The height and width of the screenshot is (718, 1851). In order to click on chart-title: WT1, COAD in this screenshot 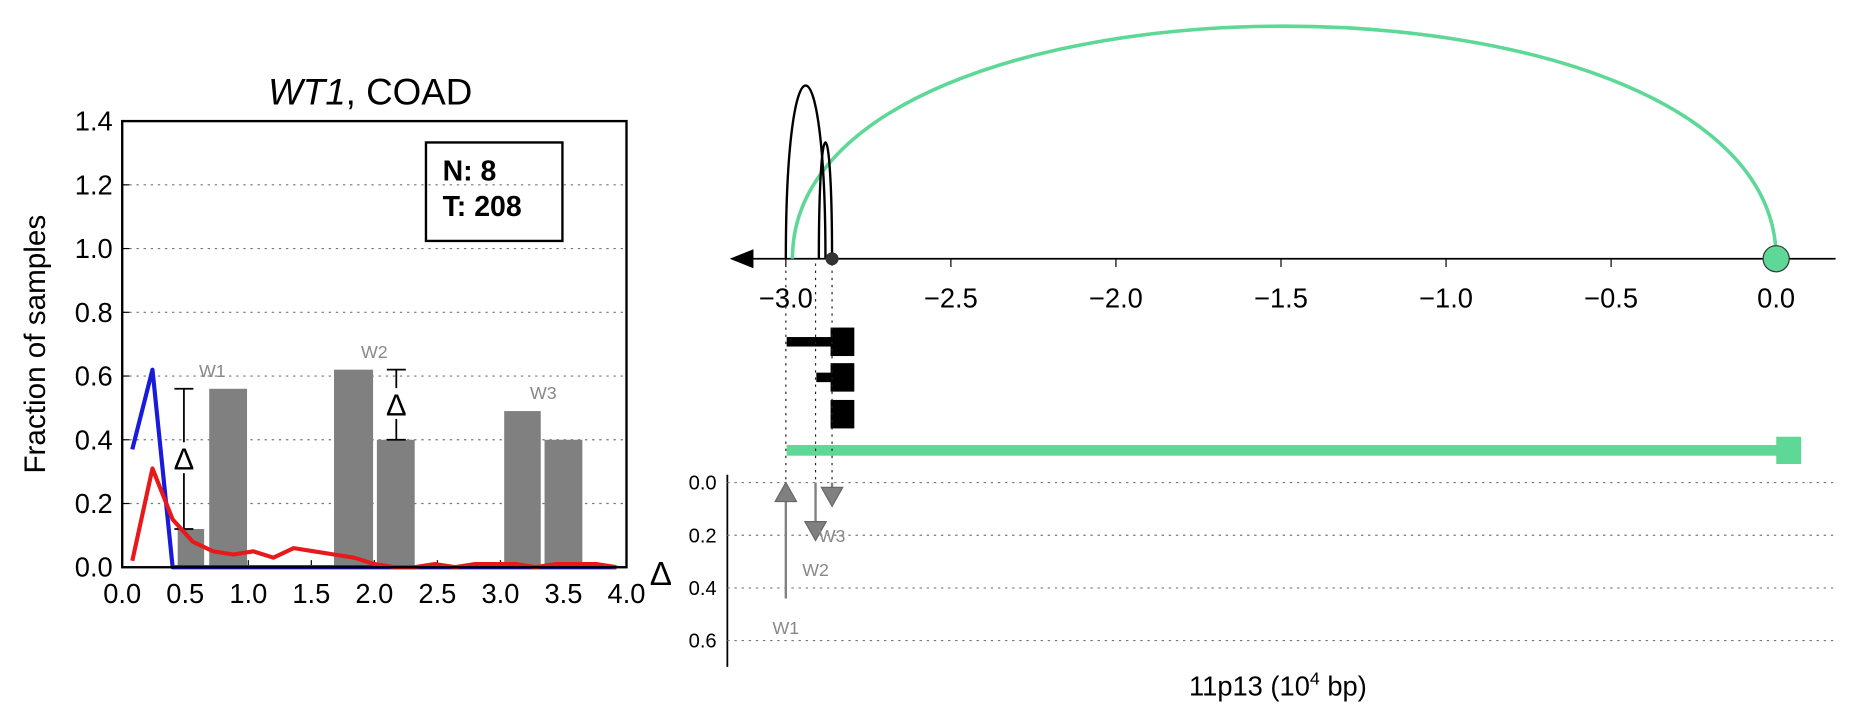, I will do `click(370, 91)`.